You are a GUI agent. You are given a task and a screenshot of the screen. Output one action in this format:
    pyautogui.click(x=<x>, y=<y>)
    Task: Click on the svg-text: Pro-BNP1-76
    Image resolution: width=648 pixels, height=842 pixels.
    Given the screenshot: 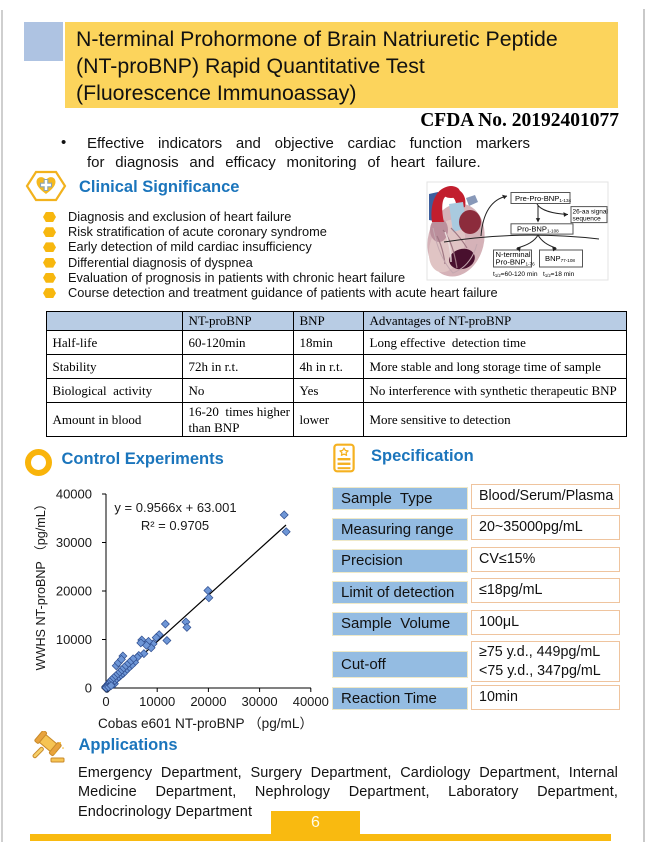 What is the action you would take?
    pyautogui.click(x=516, y=262)
    